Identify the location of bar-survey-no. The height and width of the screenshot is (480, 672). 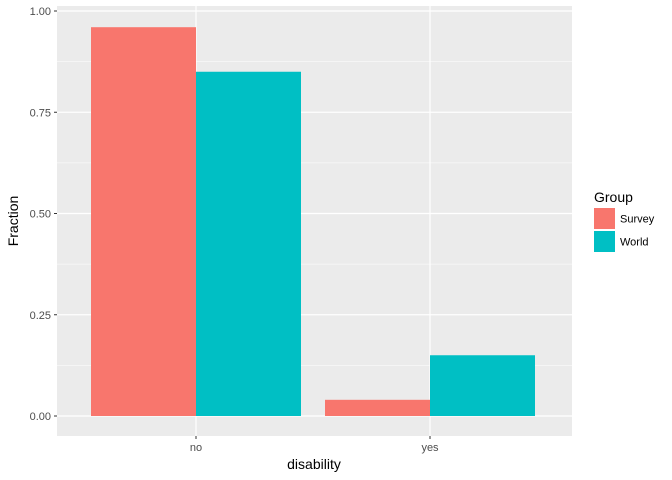
(143, 221).